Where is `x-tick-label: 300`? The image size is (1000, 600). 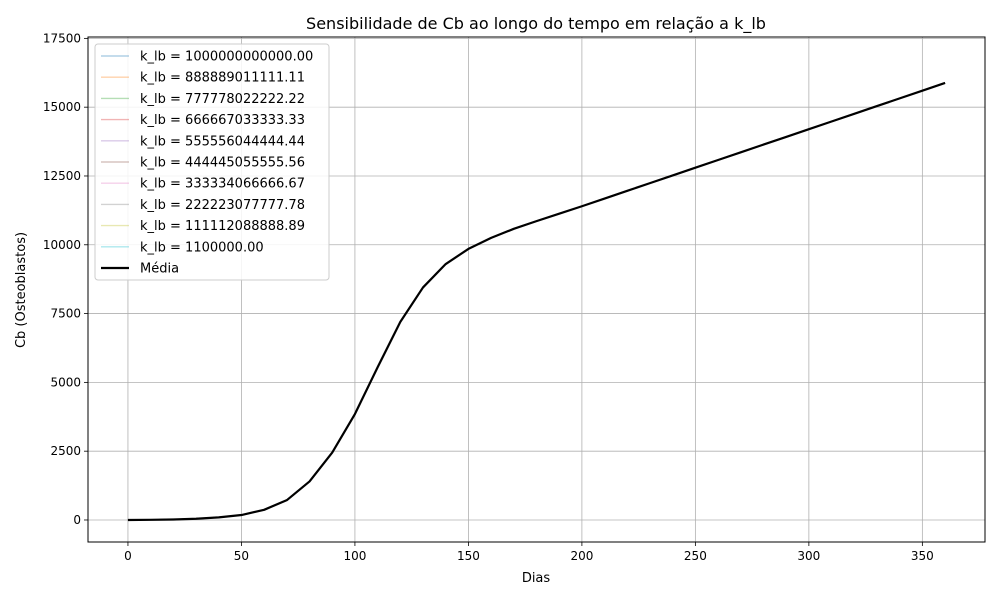
x-tick-label: 300 is located at coordinates (808, 556).